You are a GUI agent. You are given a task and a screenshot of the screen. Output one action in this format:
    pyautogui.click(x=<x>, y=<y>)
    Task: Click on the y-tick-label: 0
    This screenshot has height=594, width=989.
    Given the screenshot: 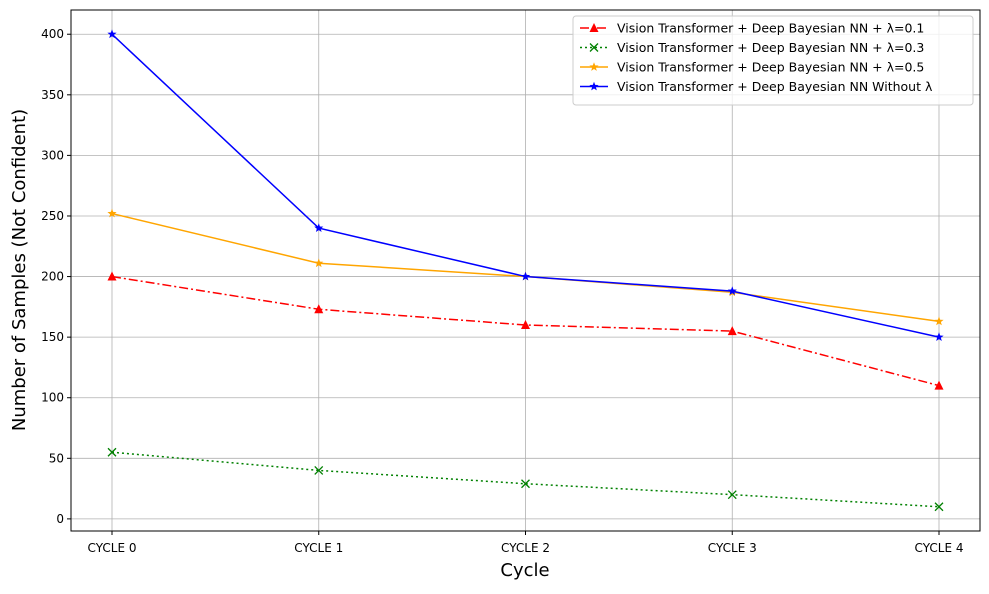 What is the action you would take?
    pyautogui.click(x=60, y=519)
    